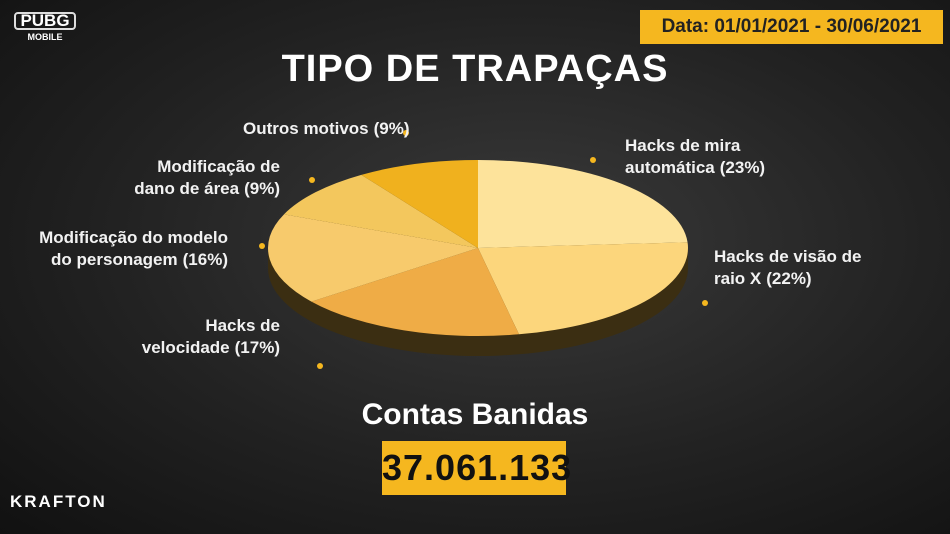 The image size is (950, 534). What do you see at coordinates (742, 167) in the screenshot?
I see `value-label: (23%)` at bounding box center [742, 167].